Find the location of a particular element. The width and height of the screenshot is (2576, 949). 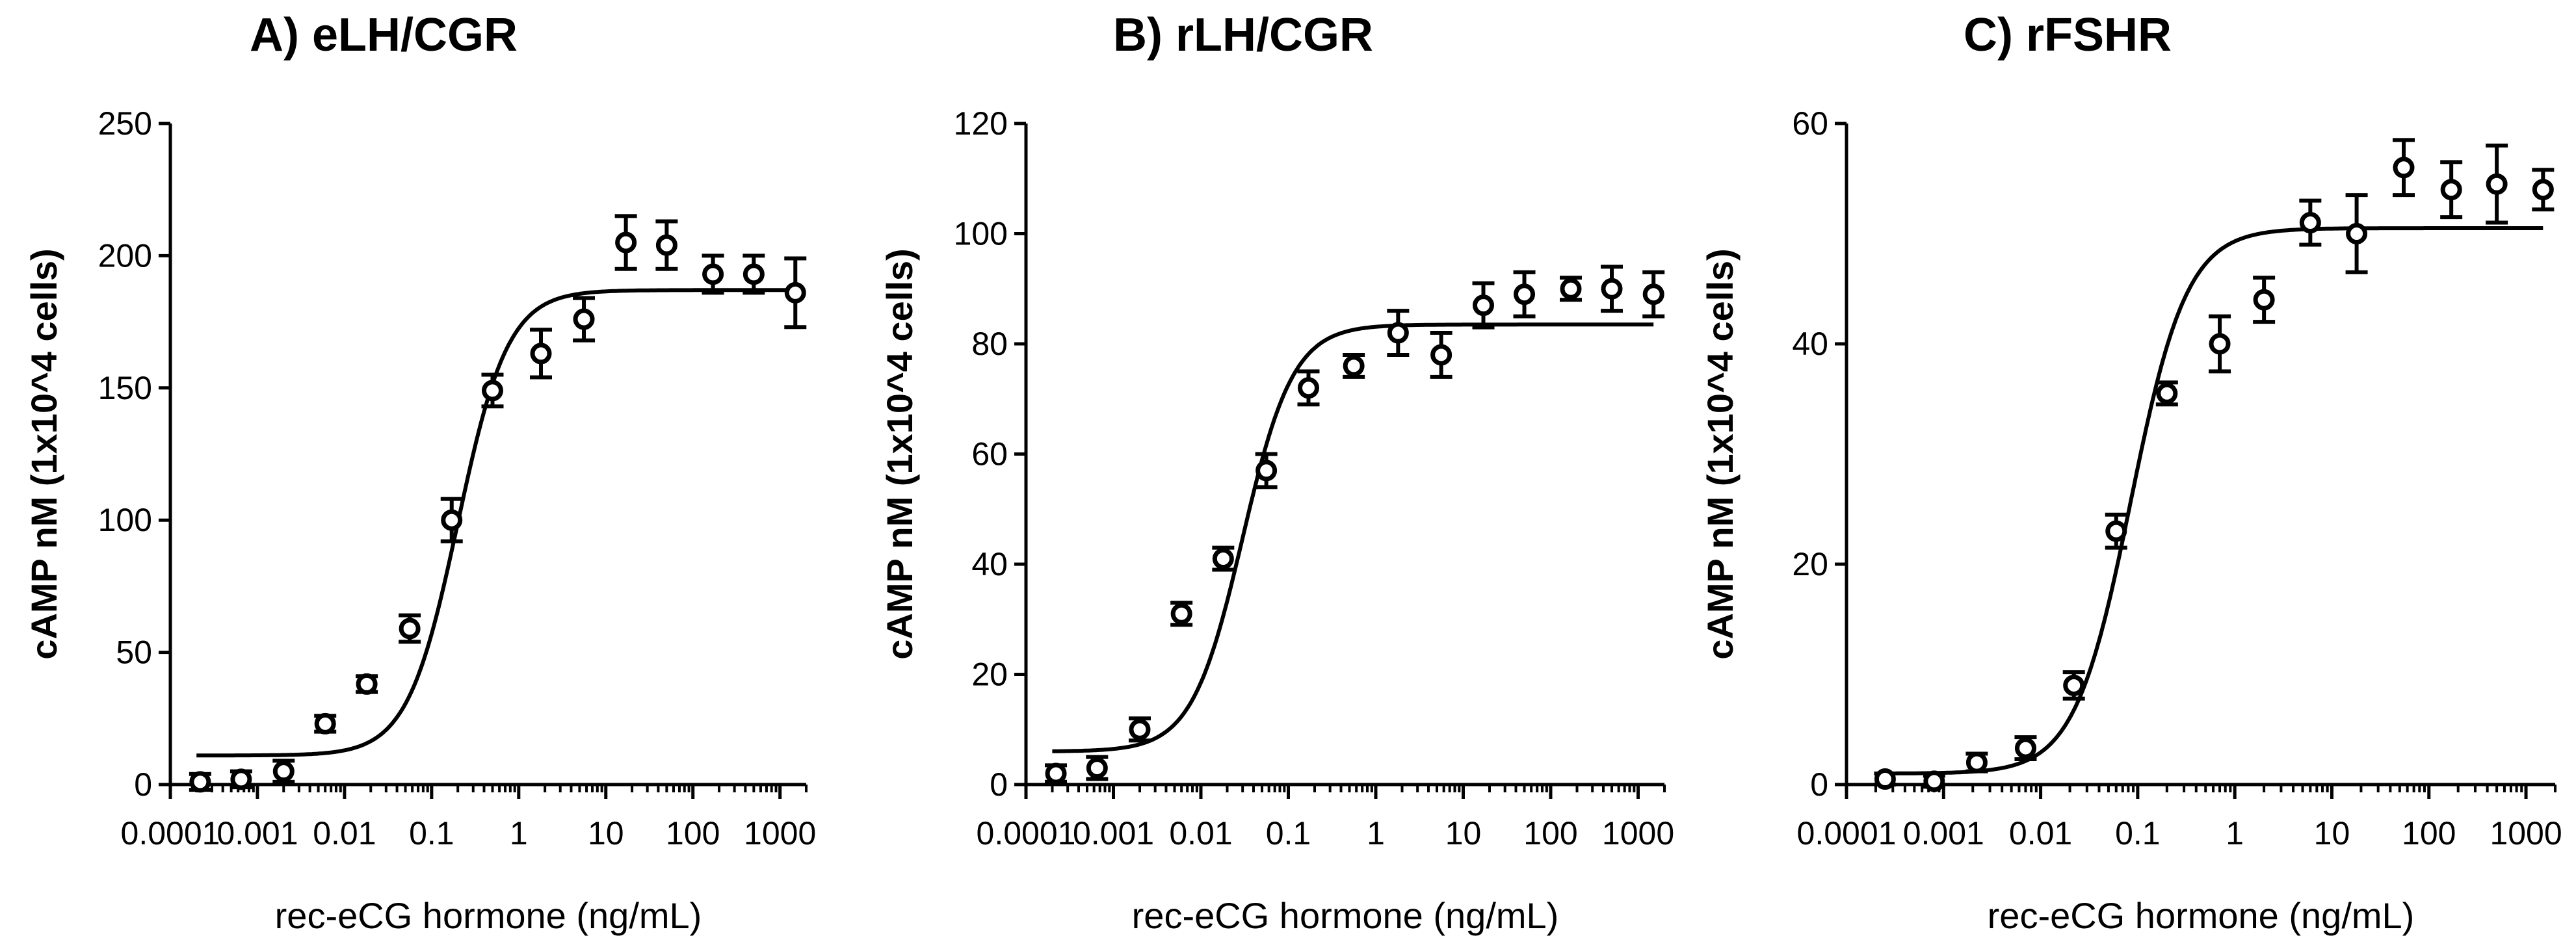

y-tick-label: 50 is located at coordinates (134, 653).